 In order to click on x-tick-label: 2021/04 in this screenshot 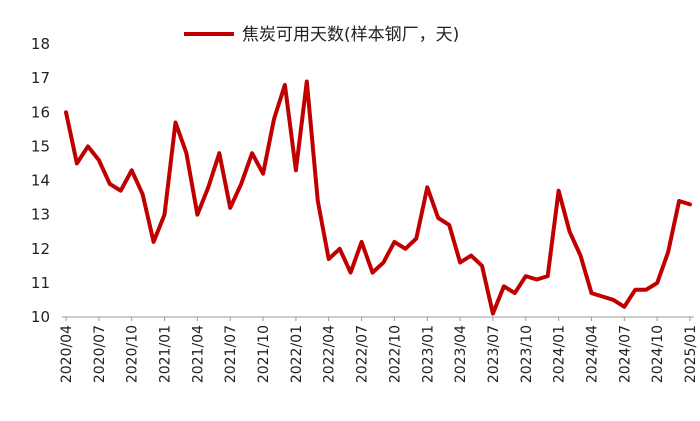, I will do `click(198, 354)`.